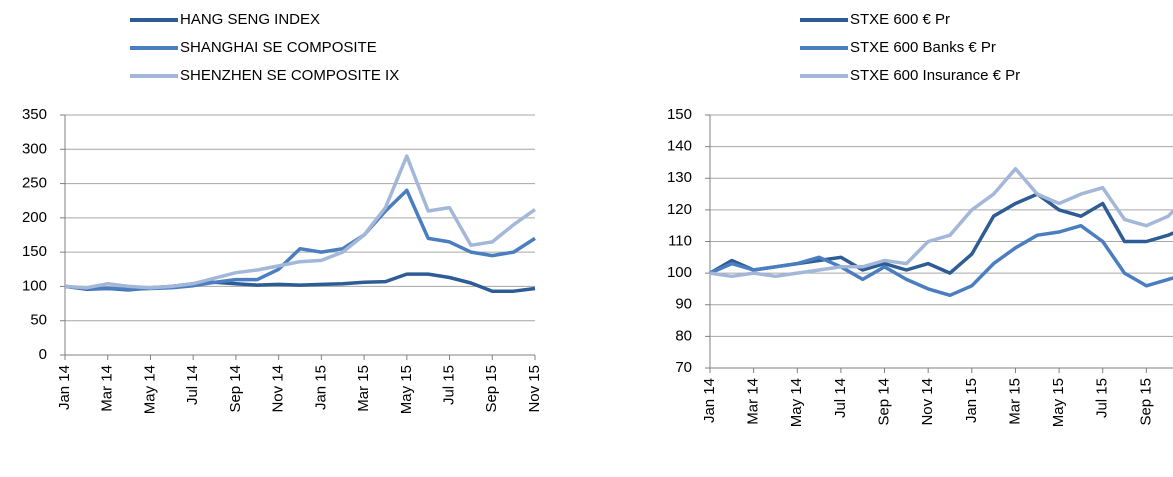 This screenshot has width=1173, height=477. I want to click on y-tick-label: 110, so click(680, 240).